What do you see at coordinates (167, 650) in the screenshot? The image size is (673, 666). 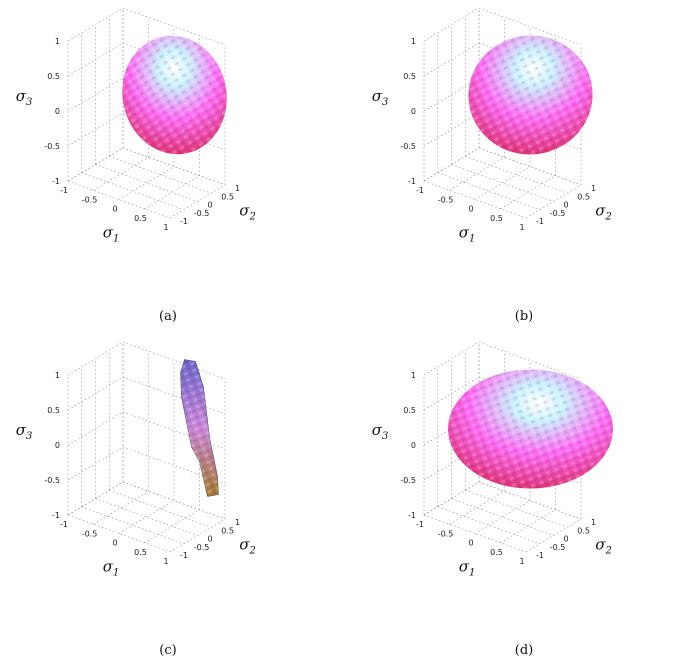 I see `panel-caption: (c)` at bounding box center [167, 650].